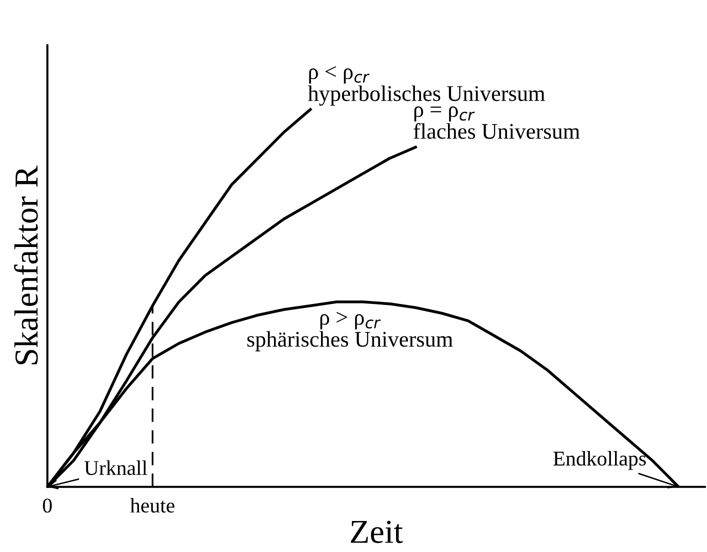  What do you see at coordinates (26, 265) in the screenshot?
I see `y-axis-title: Skalenfaktor R` at bounding box center [26, 265].